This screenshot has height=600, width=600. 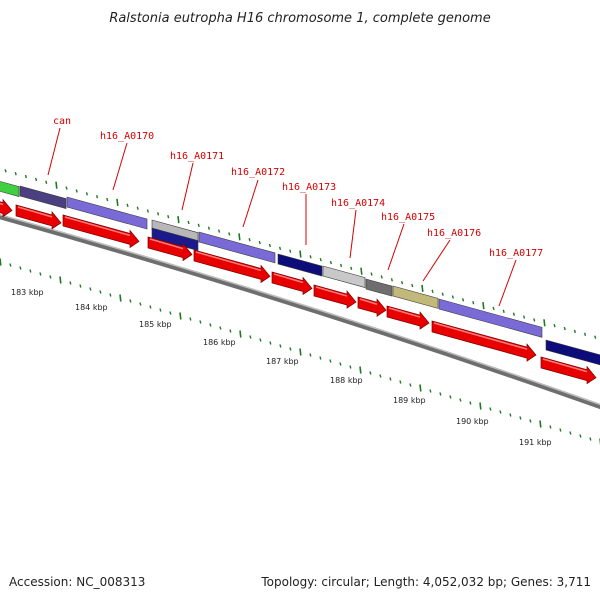 What do you see at coordinates (309, 187) in the screenshot?
I see `gene-label: h16_A0173` at bounding box center [309, 187].